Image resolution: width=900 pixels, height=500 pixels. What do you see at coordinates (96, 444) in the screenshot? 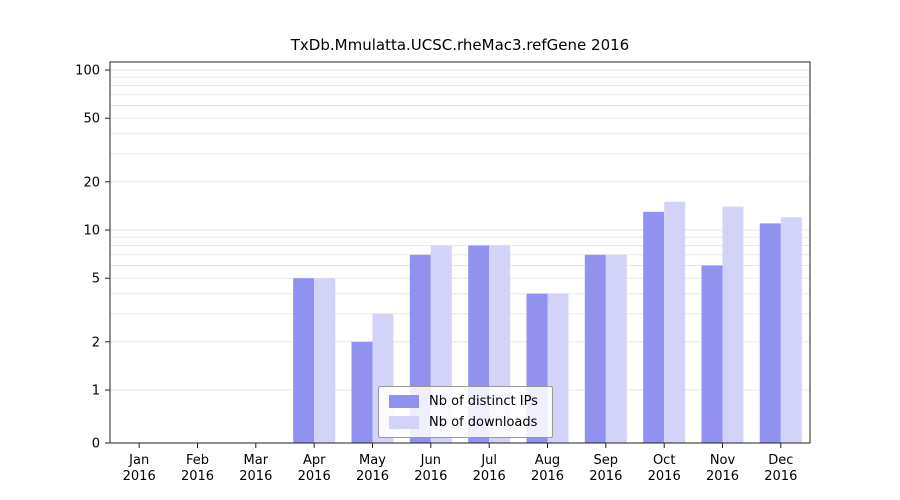
I see `svg-text: 0` at bounding box center [96, 444].